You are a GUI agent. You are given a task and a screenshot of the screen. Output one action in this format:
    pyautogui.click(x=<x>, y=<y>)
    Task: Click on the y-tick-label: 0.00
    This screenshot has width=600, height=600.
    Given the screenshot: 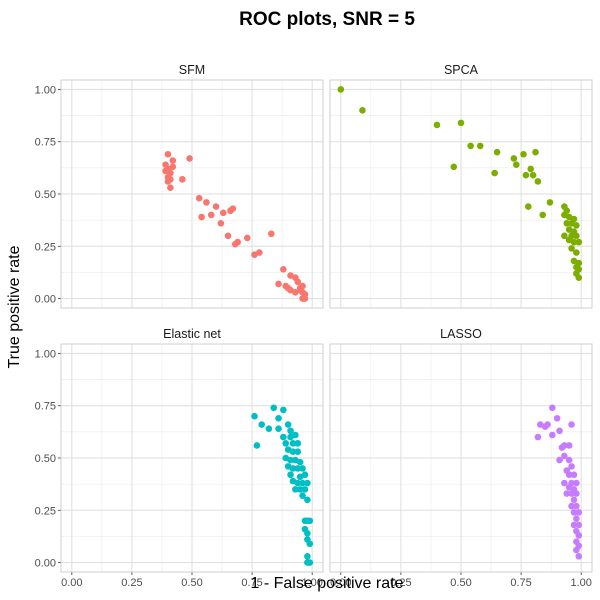 What is the action you would take?
    pyautogui.click(x=45, y=300)
    